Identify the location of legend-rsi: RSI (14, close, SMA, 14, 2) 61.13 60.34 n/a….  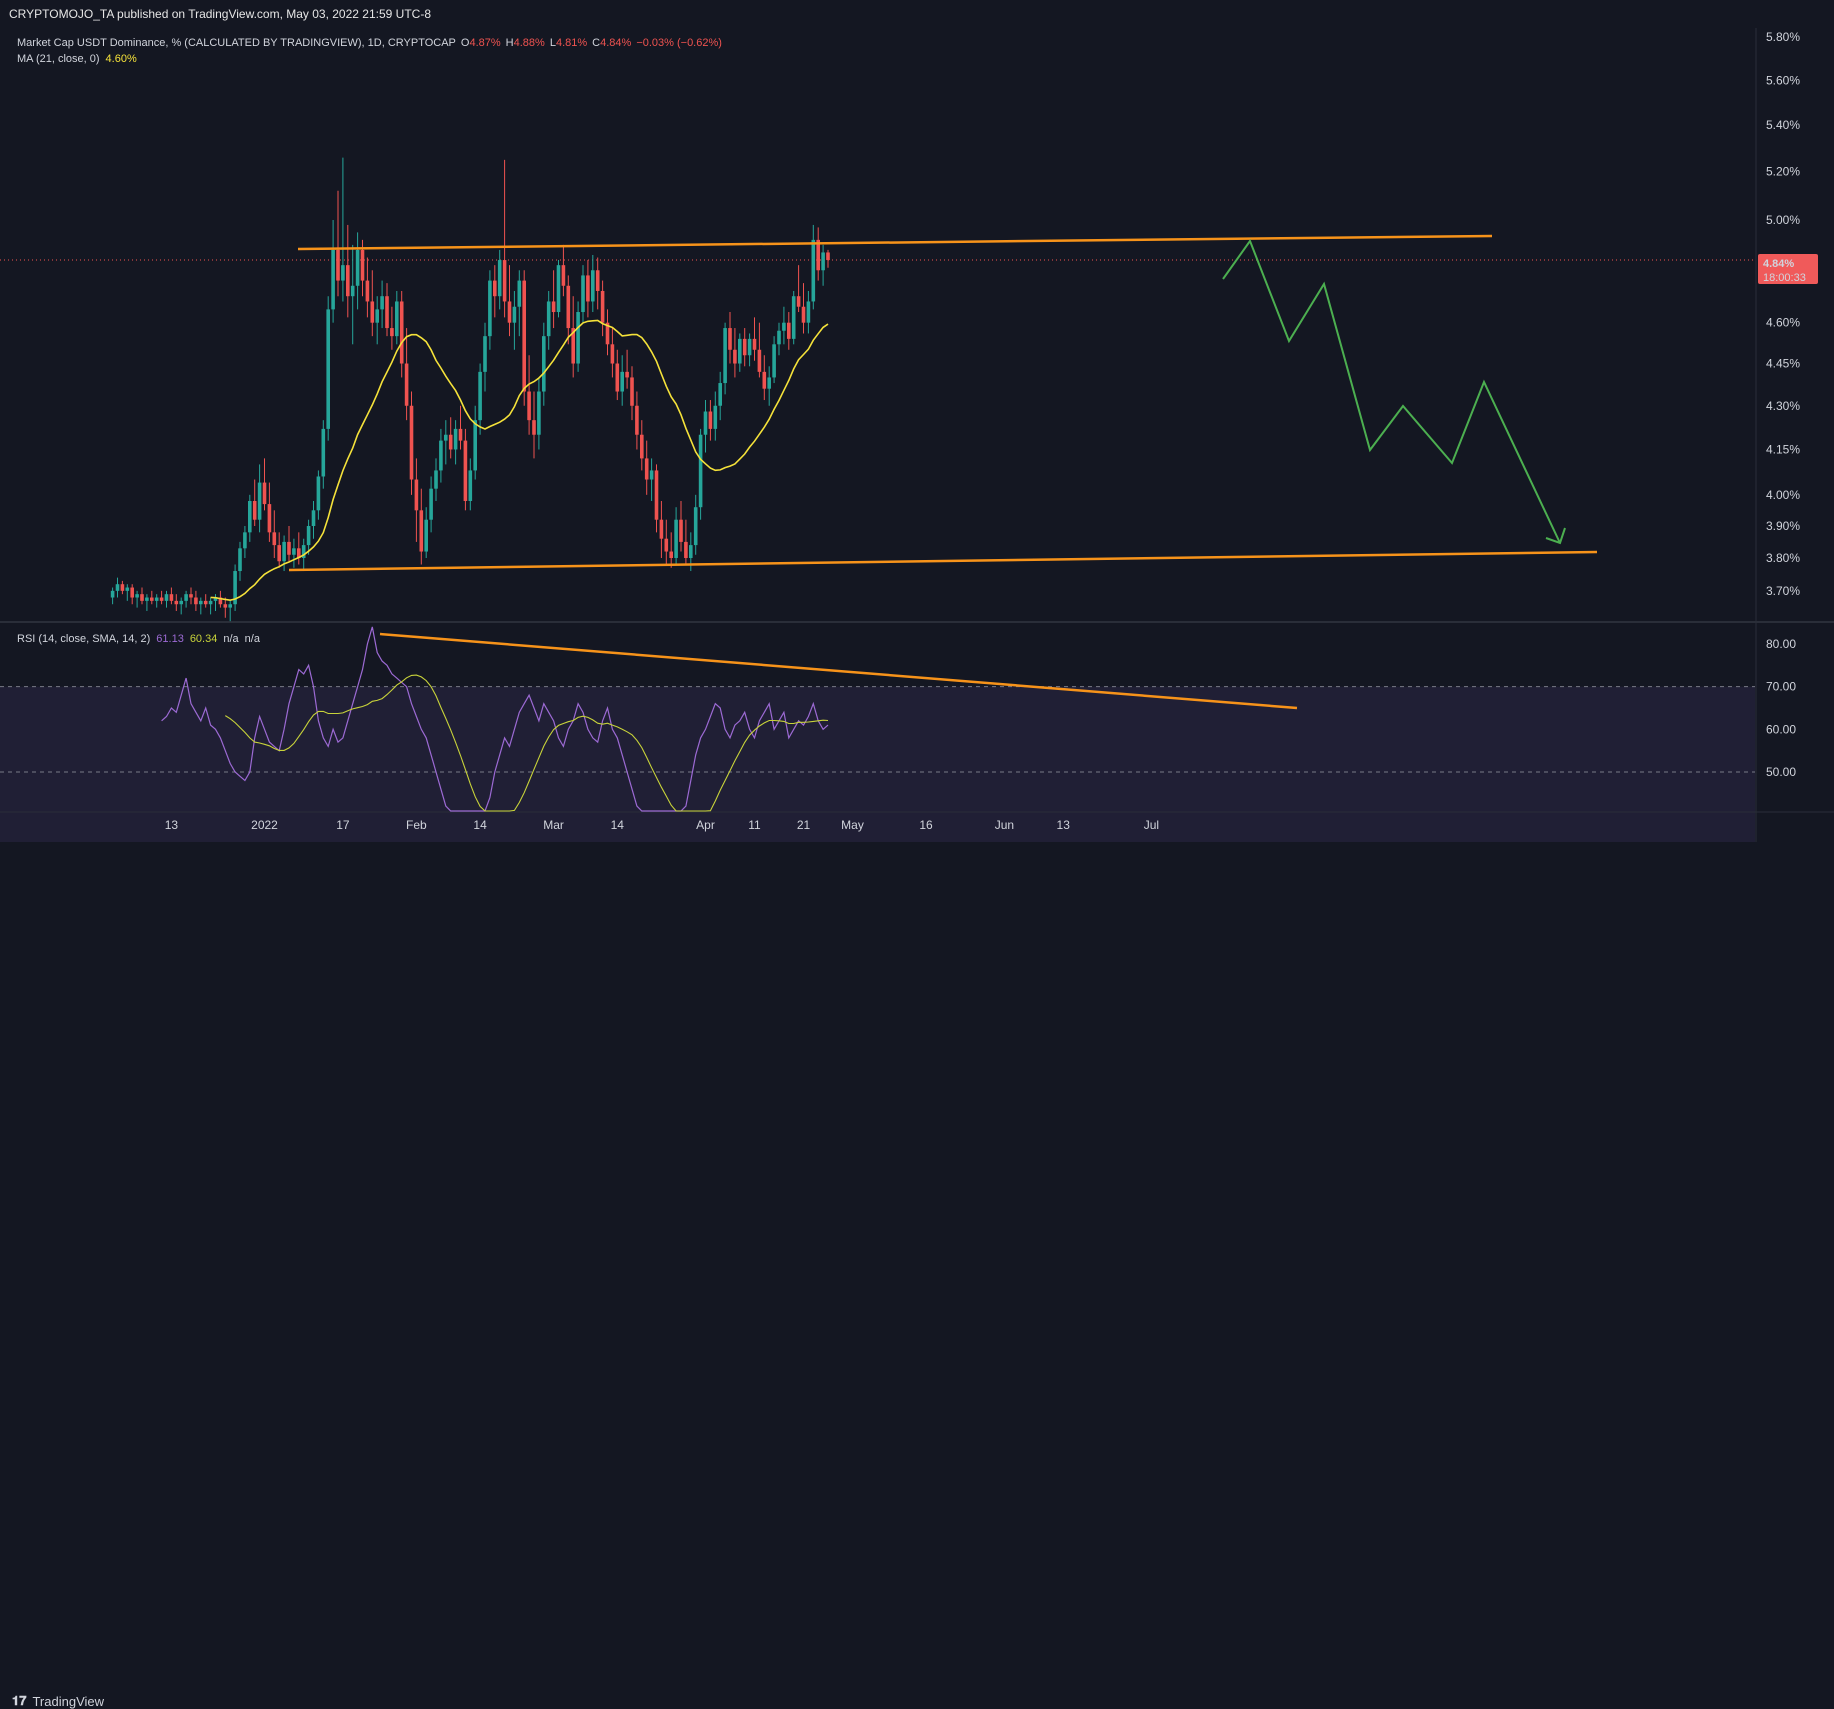
(139, 639).